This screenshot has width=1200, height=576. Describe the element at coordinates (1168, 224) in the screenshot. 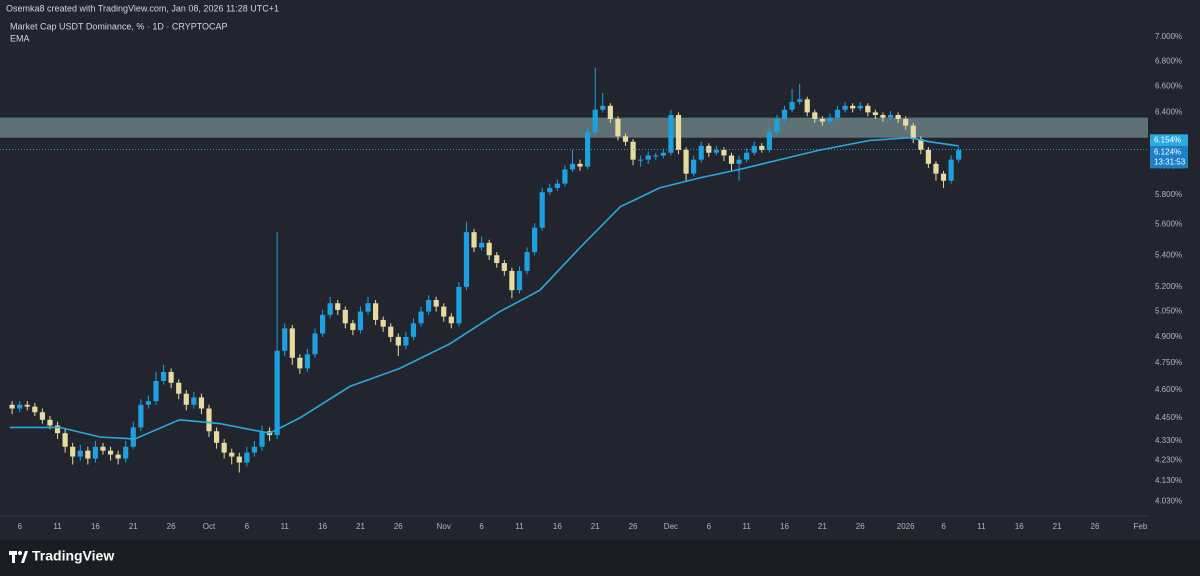

I see `y-tick-label: 5.600%` at that location.